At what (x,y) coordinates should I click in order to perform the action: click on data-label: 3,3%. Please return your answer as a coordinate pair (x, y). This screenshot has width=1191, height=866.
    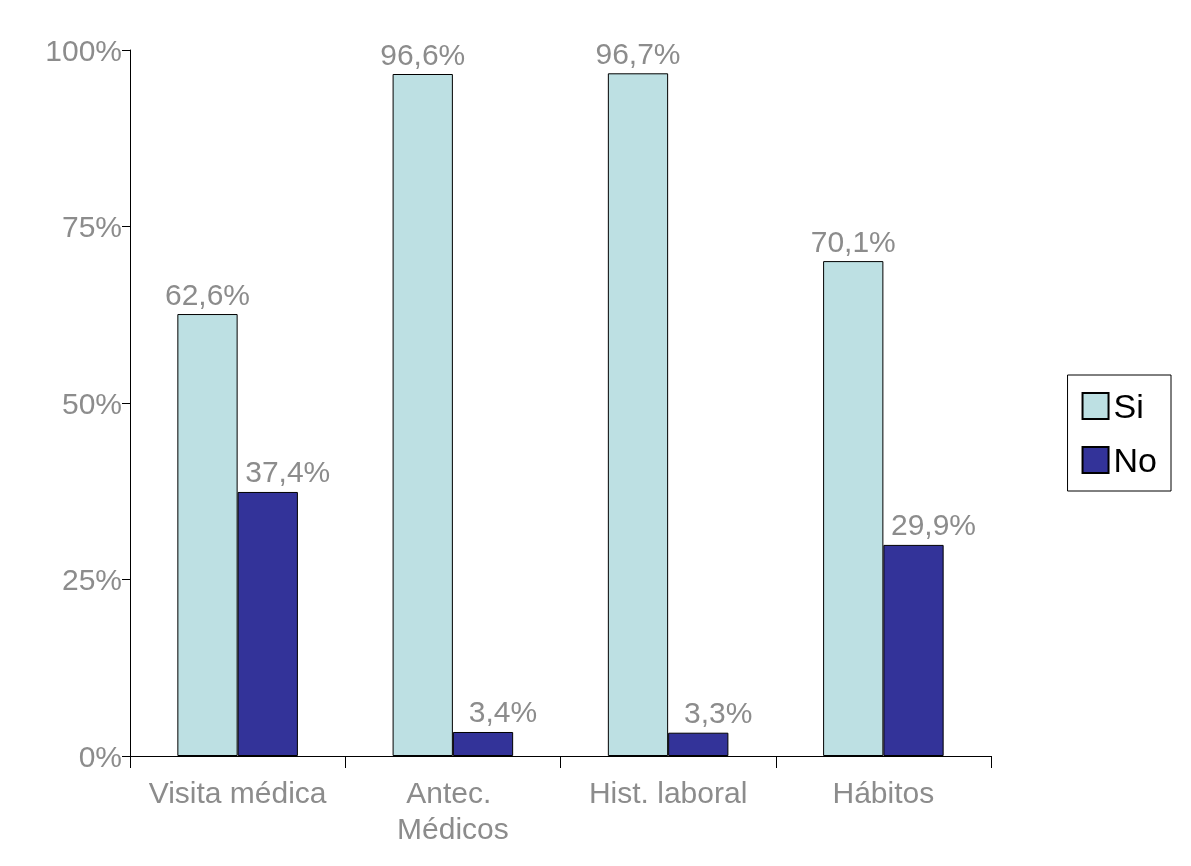
    Looking at the image, I should click on (718, 713).